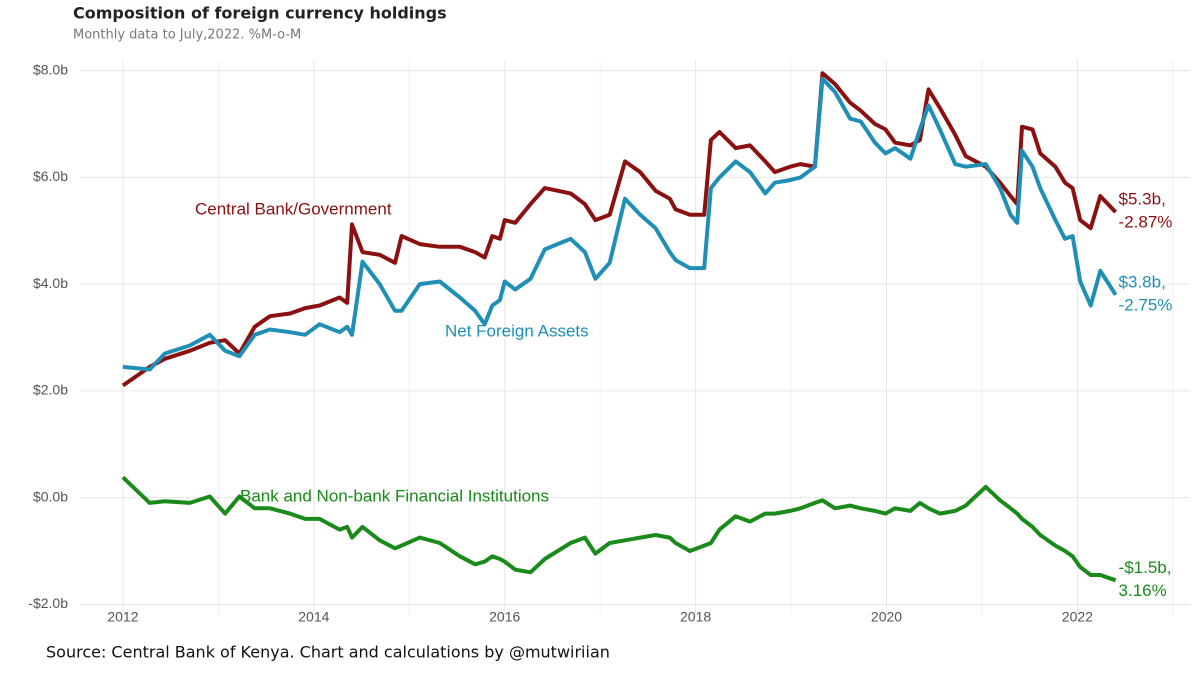  What do you see at coordinates (260, 13) in the screenshot?
I see `chart-title: Composition of foreign currency holdings` at bounding box center [260, 13].